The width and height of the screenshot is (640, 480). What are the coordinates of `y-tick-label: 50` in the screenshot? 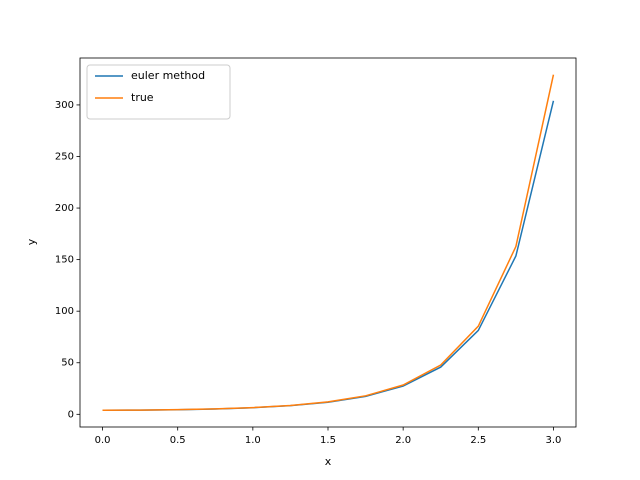 It's located at (67, 363).